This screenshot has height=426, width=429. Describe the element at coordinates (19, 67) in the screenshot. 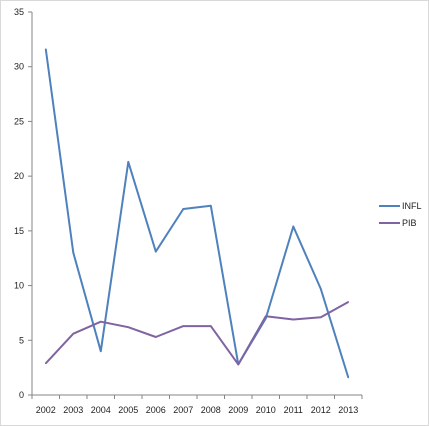

I see `y-tick-label: 30` at that location.